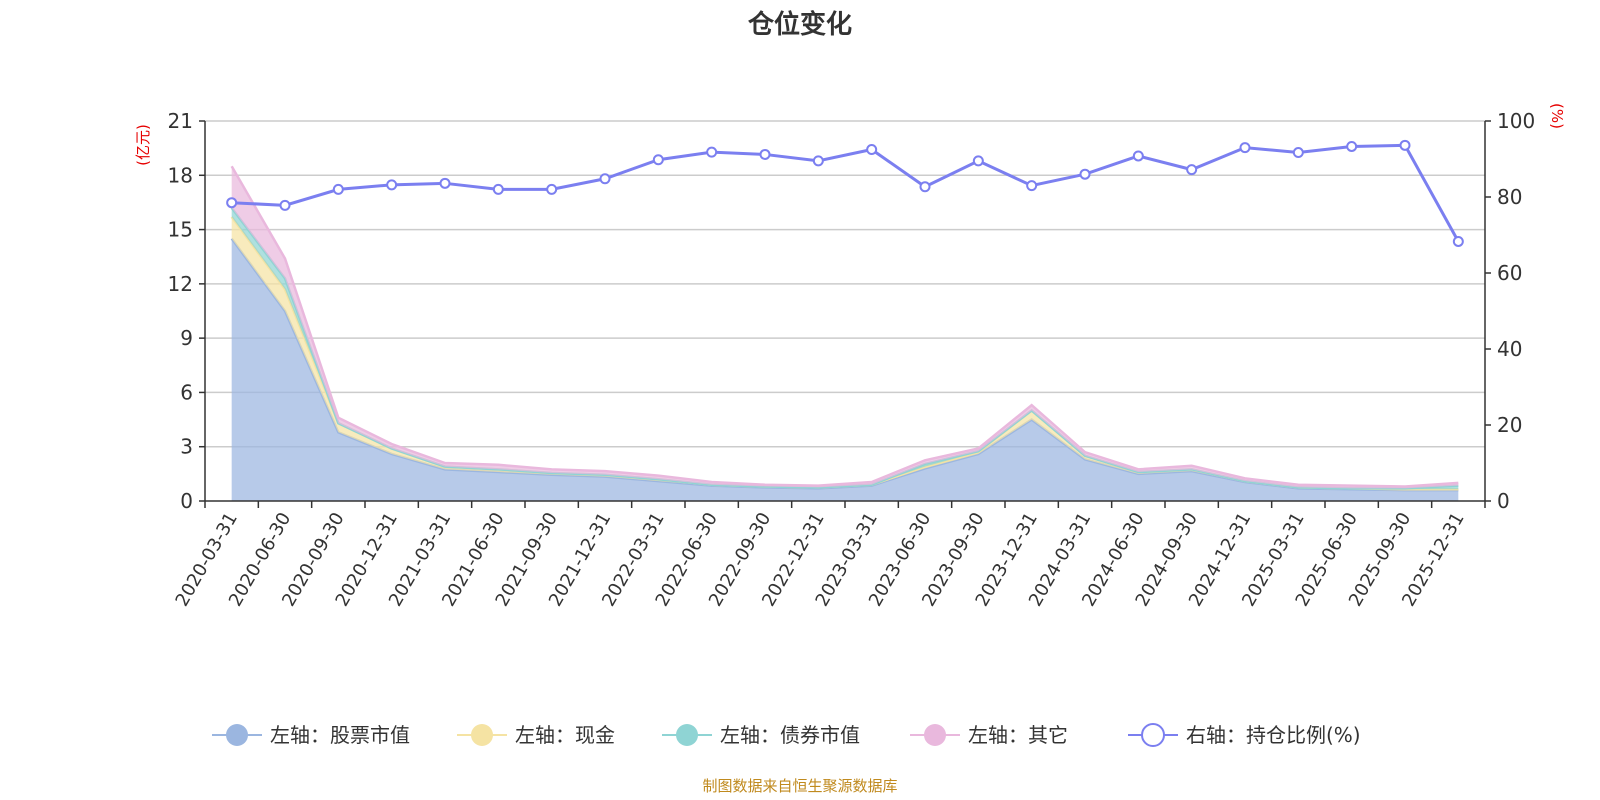 This screenshot has width=1600, height=800. Describe the element at coordinates (565, 735) in the screenshot. I see `legend-label: 左轴：现金` at that location.